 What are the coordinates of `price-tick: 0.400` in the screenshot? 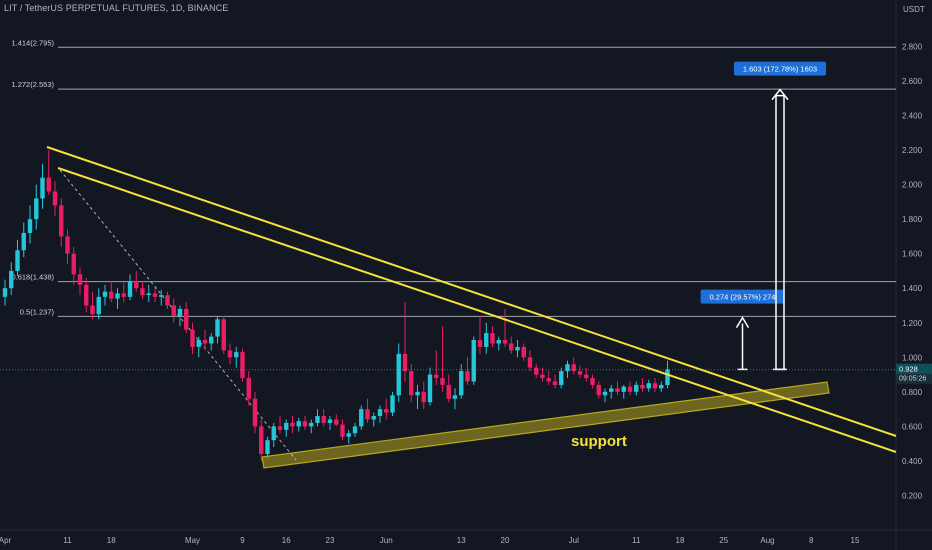 It's located at (912, 461).